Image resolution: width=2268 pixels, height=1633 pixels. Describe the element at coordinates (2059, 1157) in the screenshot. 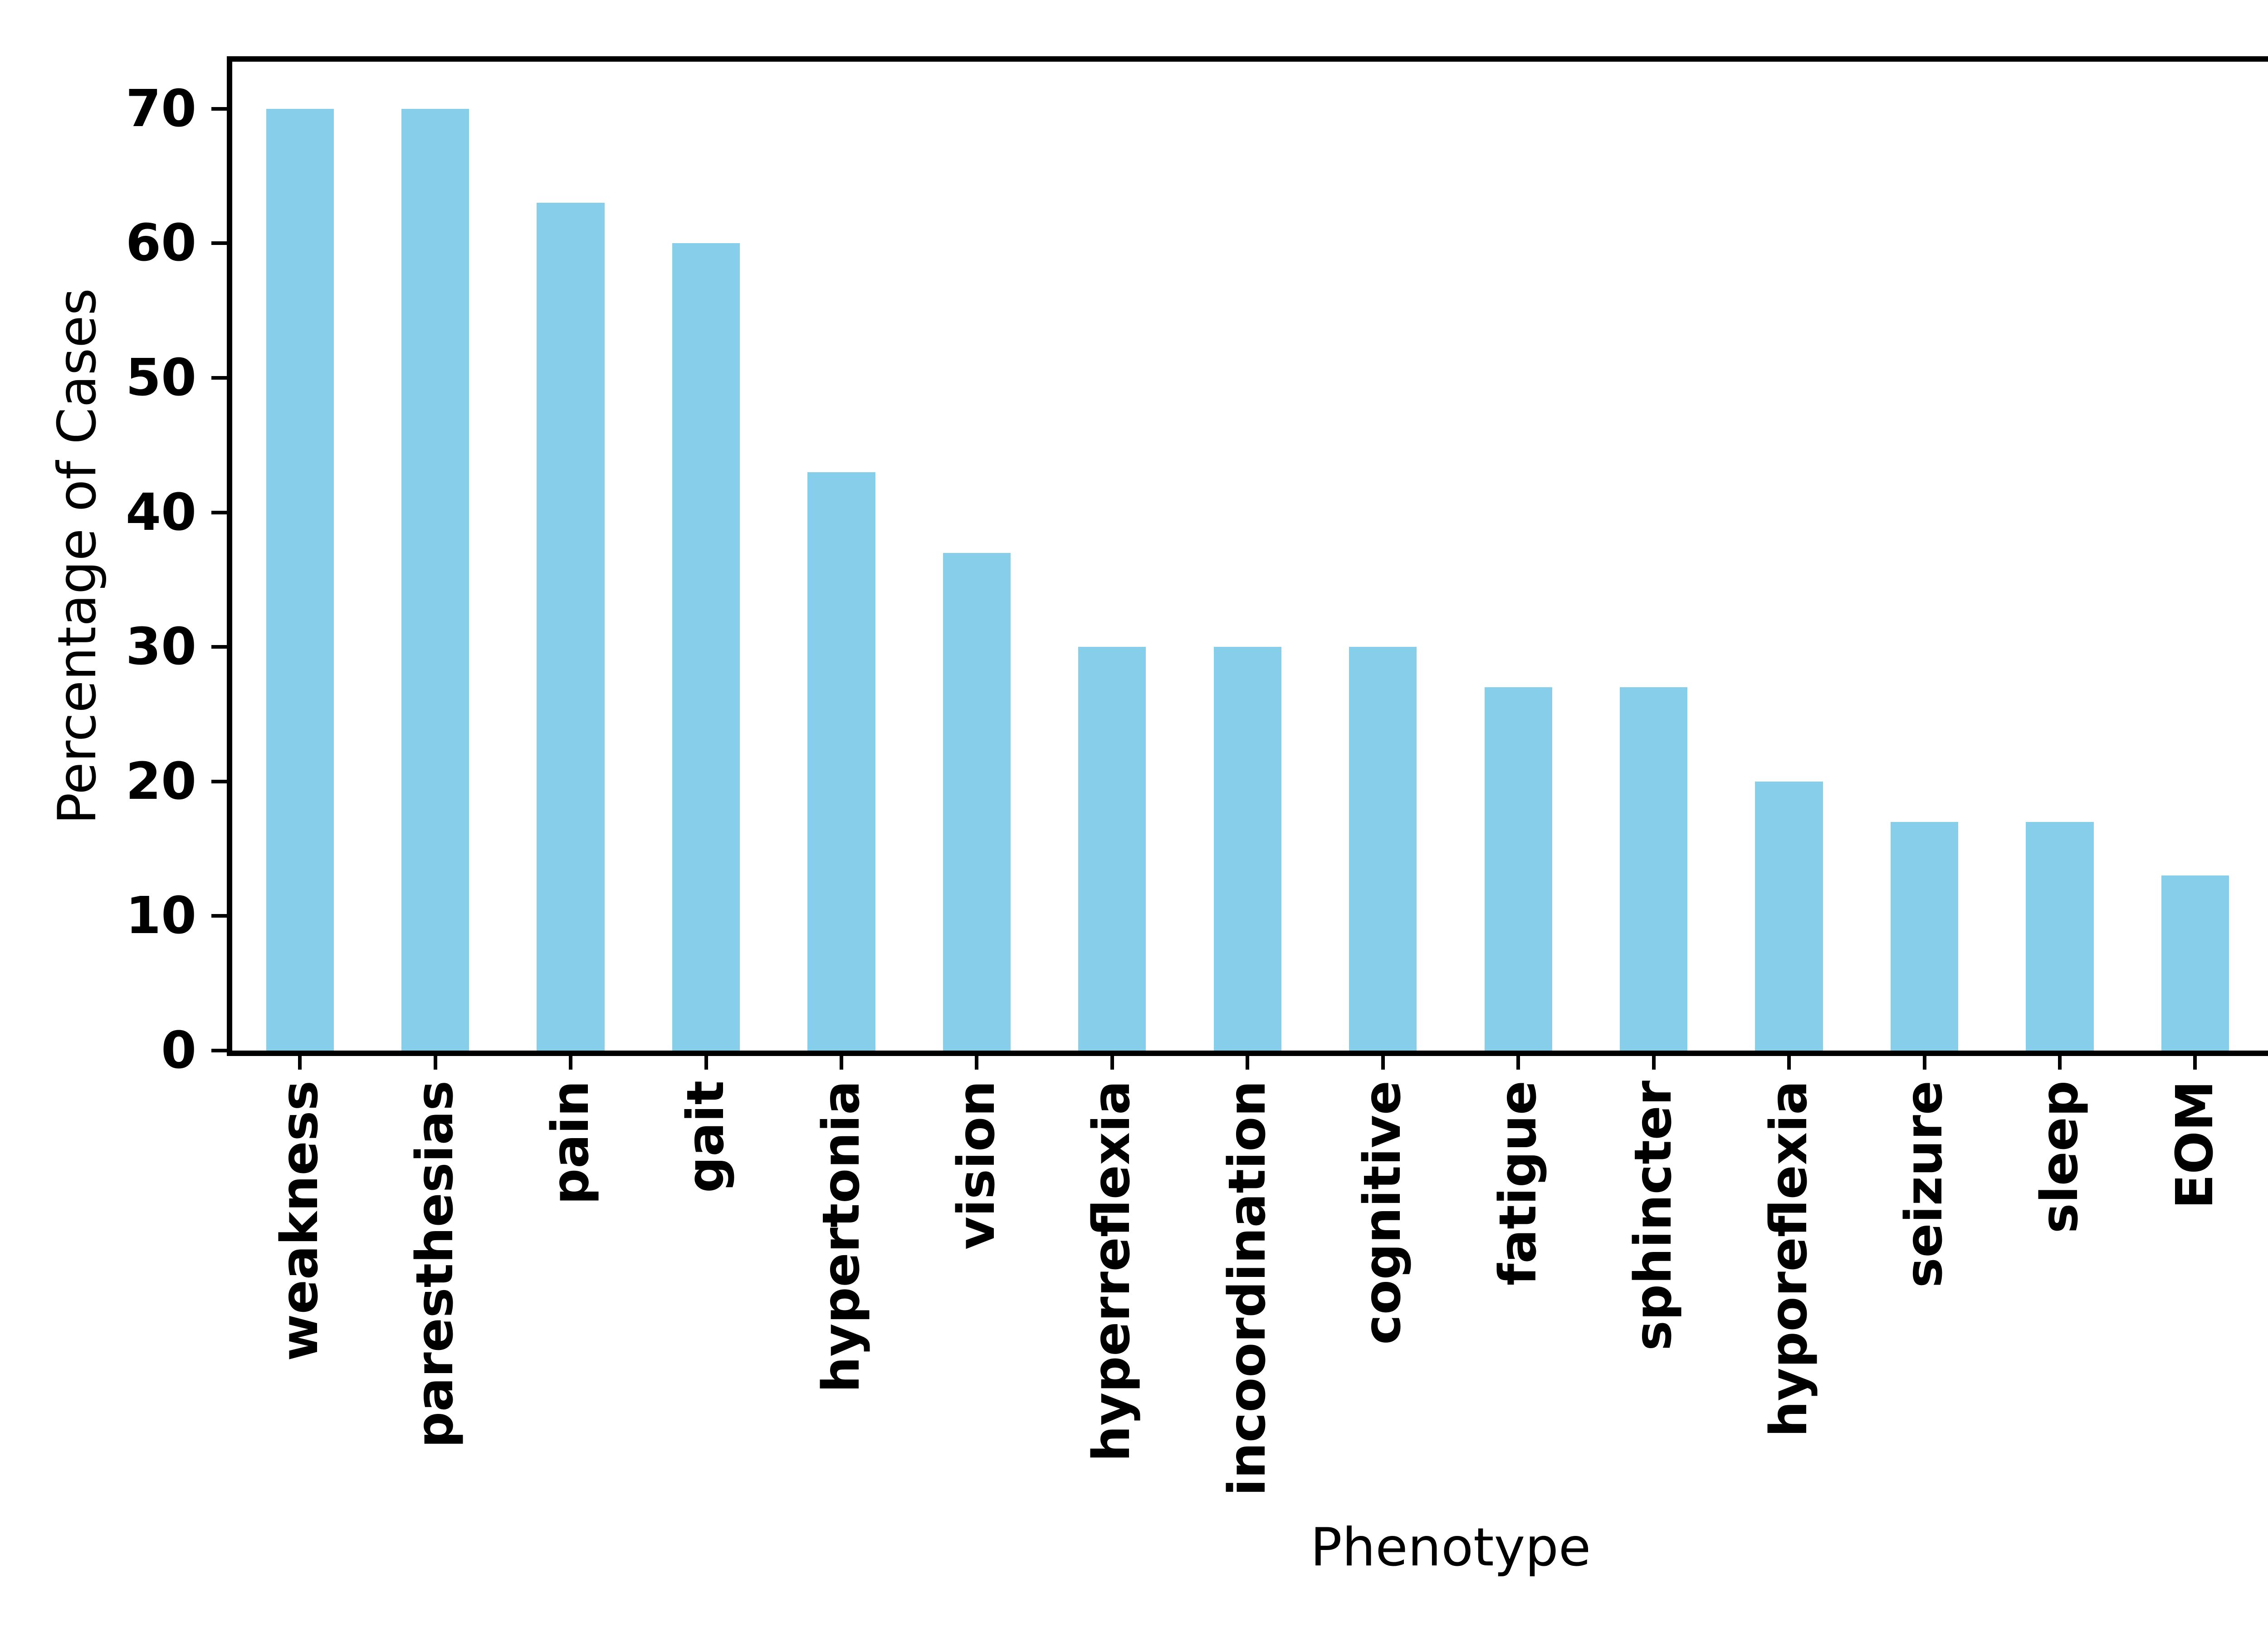

I see `x-tick-label-sleep: sleep` at that location.